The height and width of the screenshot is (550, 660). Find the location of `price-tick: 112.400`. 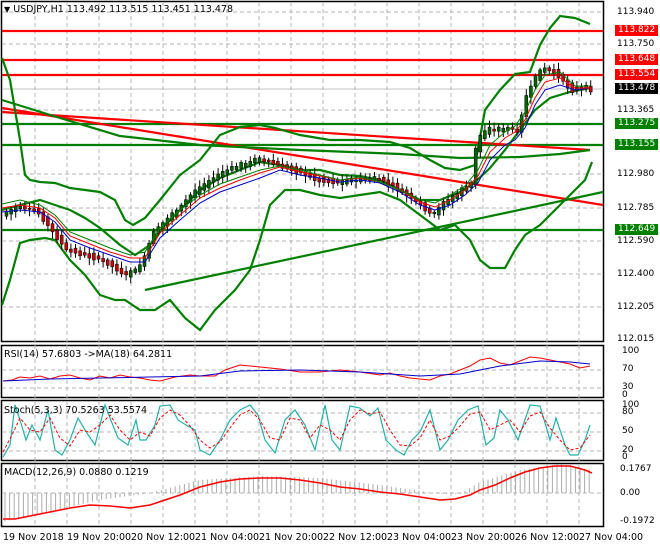

price-tick: 112.400 is located at coordinates (636, 274).